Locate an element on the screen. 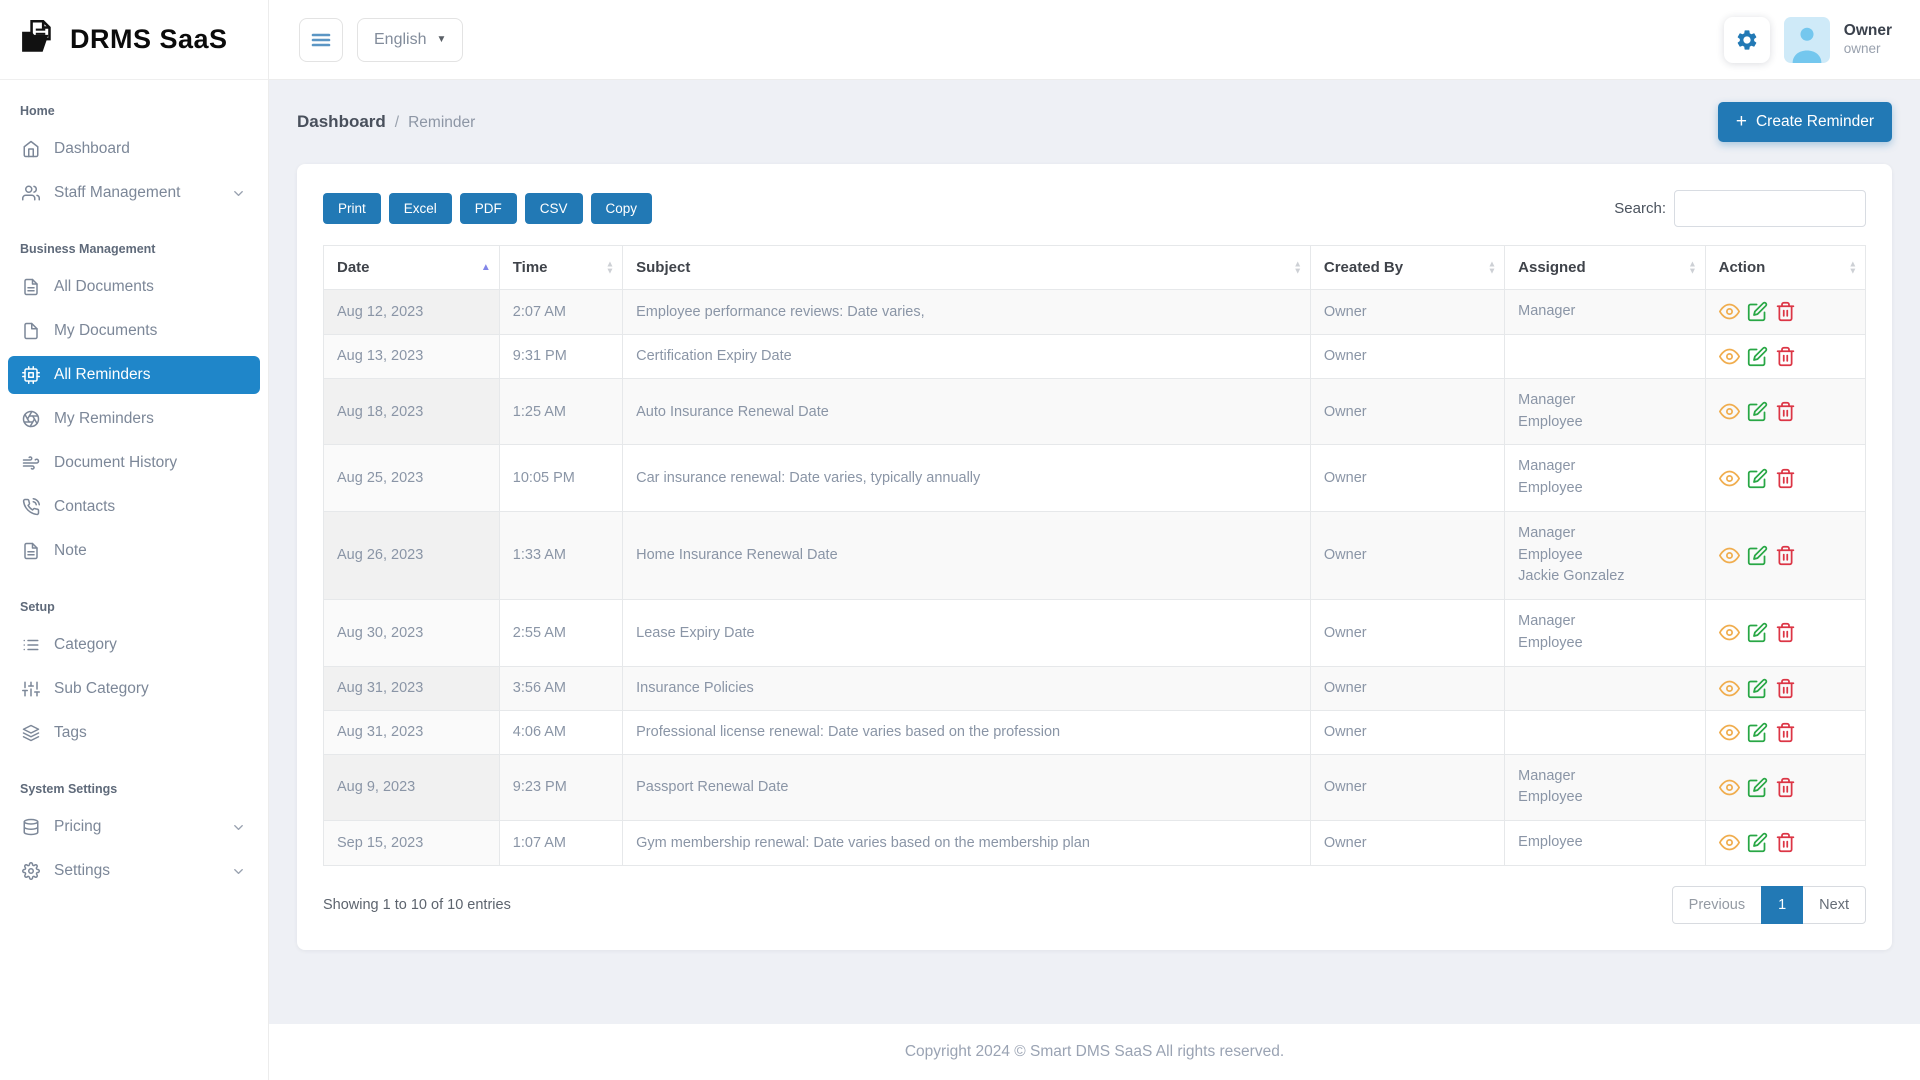 The width and height of the screenshot is (1920, 1080). settings-gear-button is located at coordinates (1746, 39).